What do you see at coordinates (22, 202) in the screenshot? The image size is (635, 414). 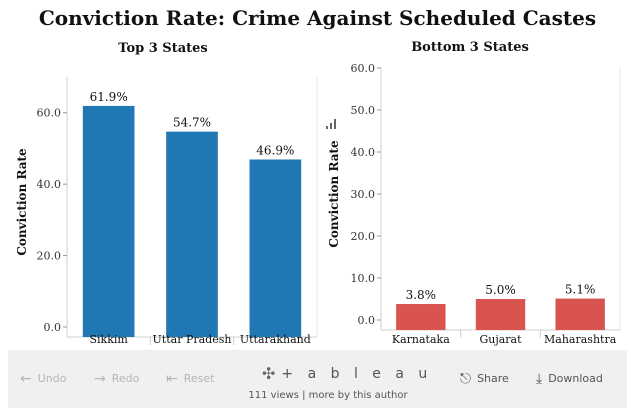 I see `top-y-axis-title: Conviction Rate` at bounding box center [22, 202].